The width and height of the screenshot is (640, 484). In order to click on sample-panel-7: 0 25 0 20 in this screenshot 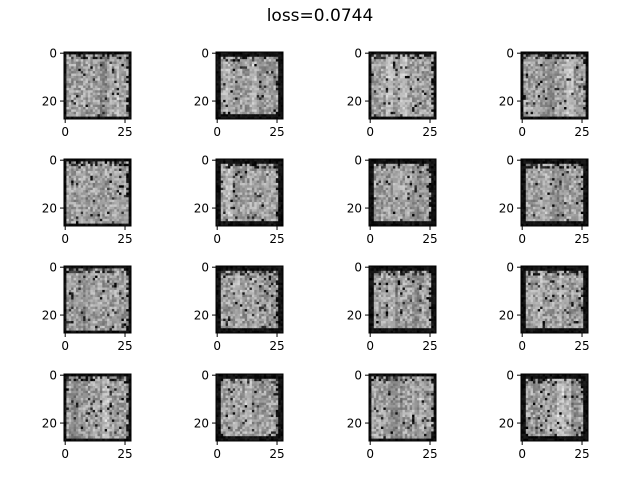, I will do `click(392, 200)`.